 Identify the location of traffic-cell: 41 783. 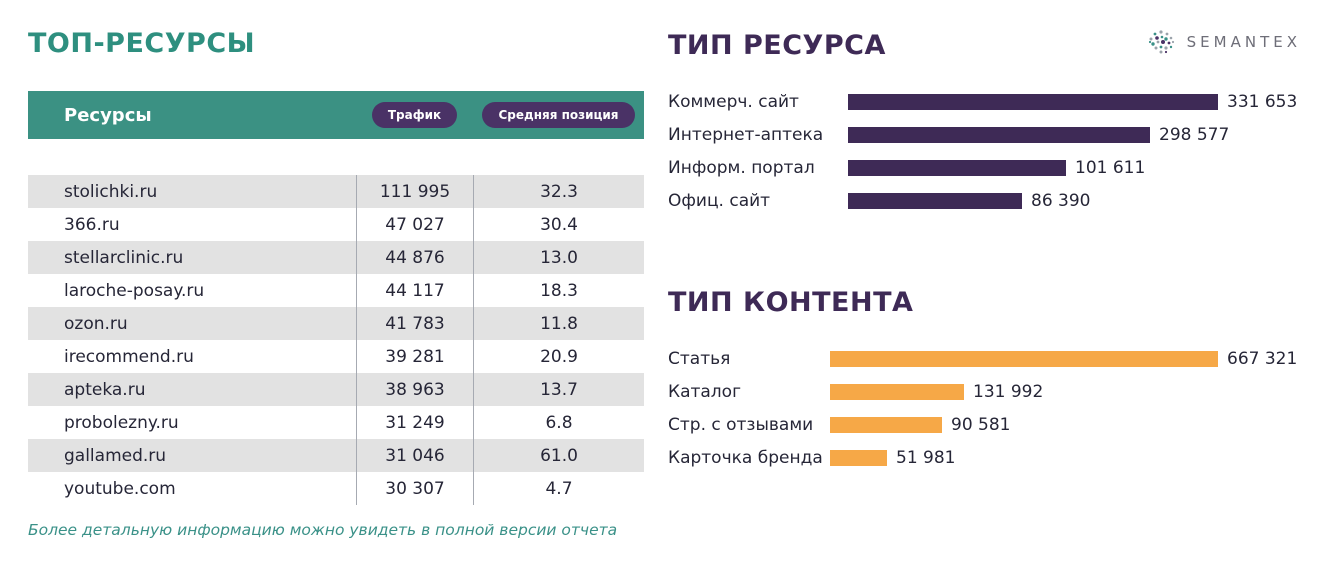
(414, 323).